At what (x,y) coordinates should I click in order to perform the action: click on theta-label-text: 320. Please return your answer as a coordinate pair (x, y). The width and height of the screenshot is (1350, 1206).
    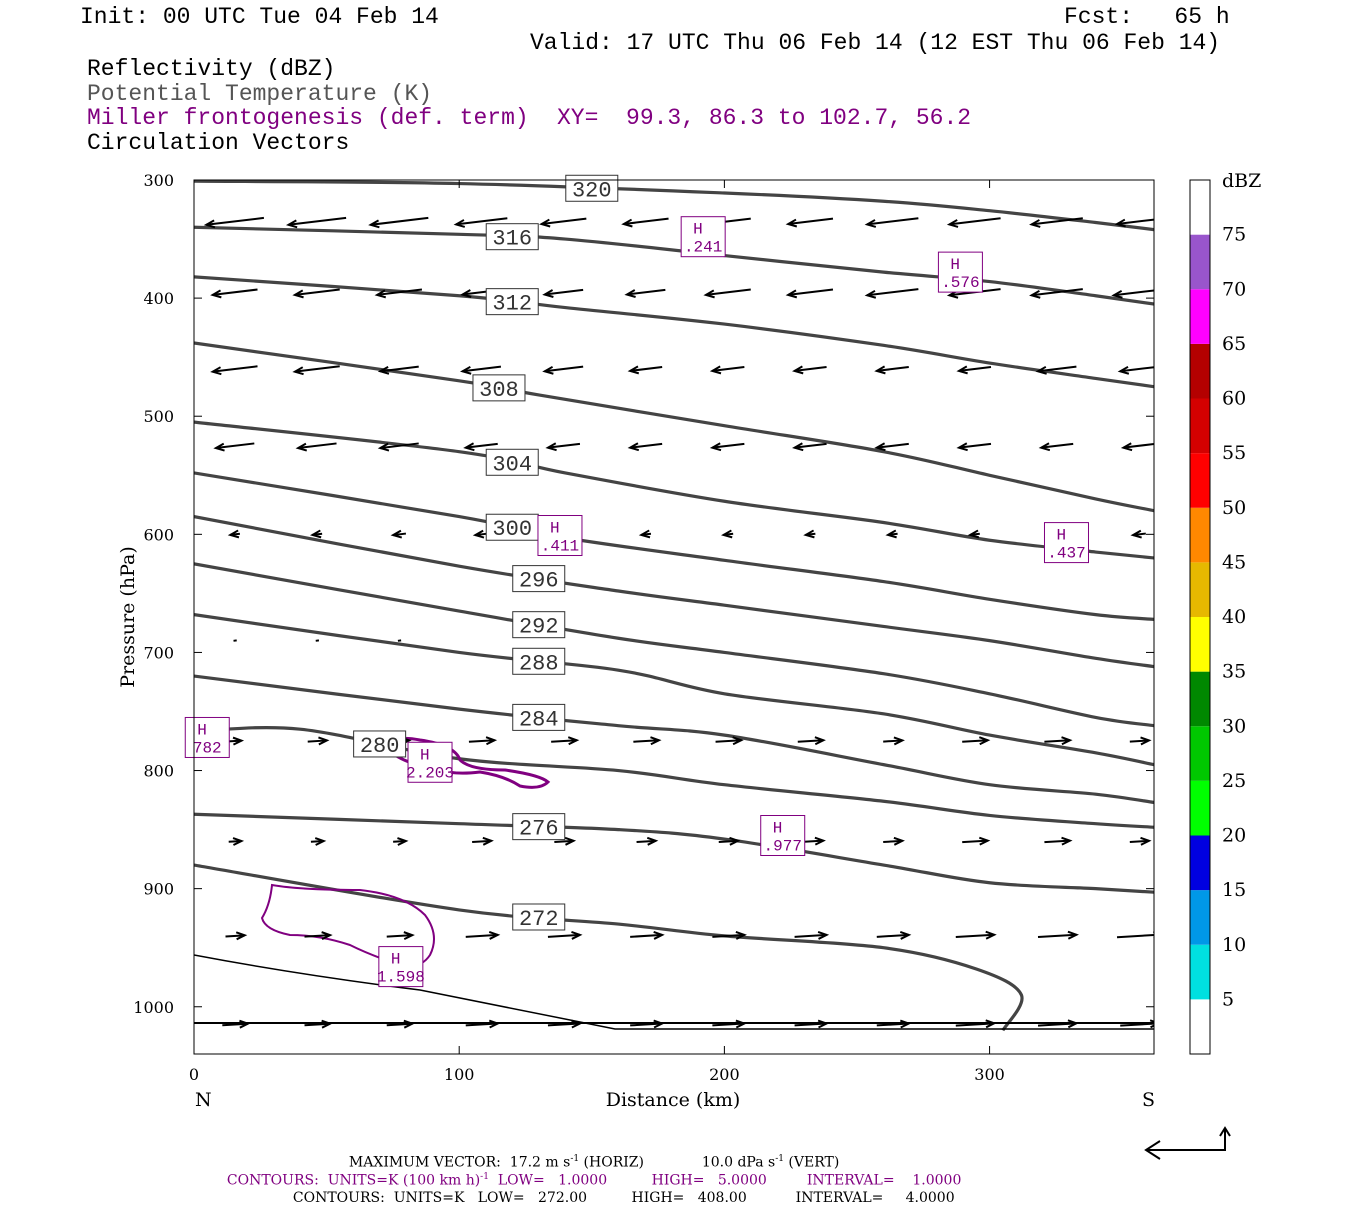
    Looking at the image, I should click on (592, 190).